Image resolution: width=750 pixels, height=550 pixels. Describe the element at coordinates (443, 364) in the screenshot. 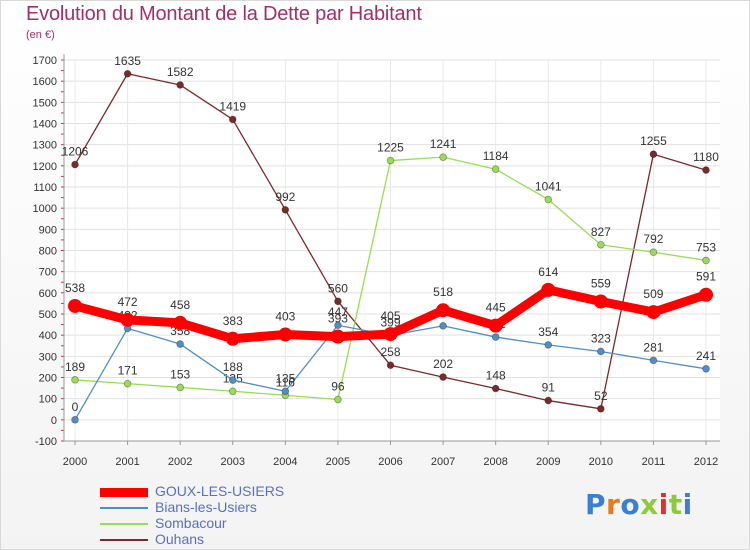

I see `data-label-3: 202` at that location.